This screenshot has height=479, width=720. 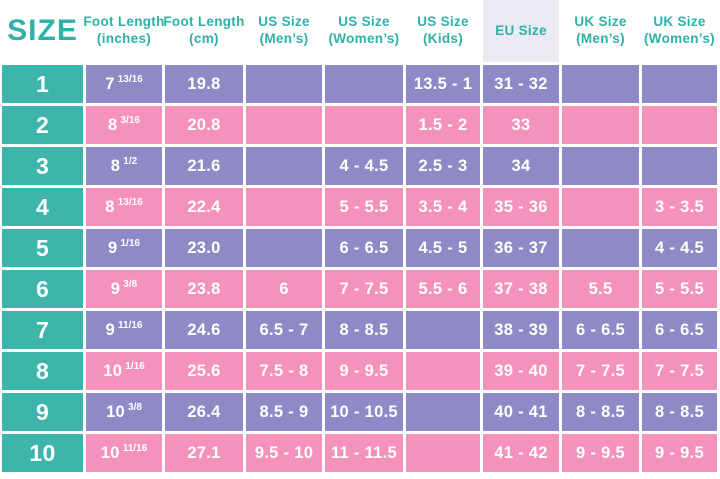 I want to click on eu-cell: 35 - 36, so click(x=521, y=207).